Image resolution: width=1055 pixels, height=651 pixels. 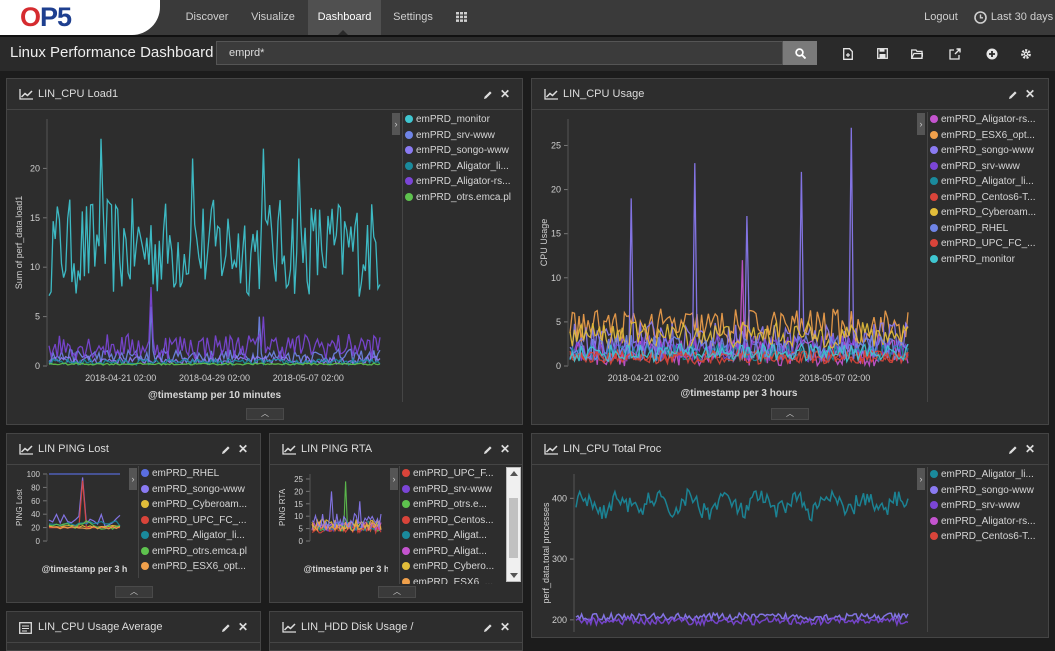 I want to click on open-icon, so click(x=917, y=53).